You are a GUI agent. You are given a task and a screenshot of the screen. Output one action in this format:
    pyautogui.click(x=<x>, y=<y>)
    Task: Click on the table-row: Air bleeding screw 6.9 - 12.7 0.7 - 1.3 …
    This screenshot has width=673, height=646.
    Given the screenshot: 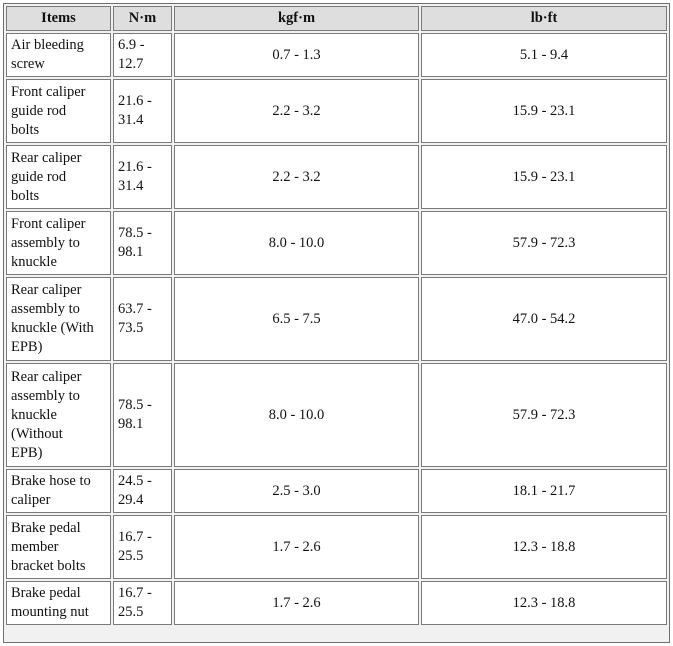 What is the action you would take?
    pyautogui.click(x=336, y=55)
    